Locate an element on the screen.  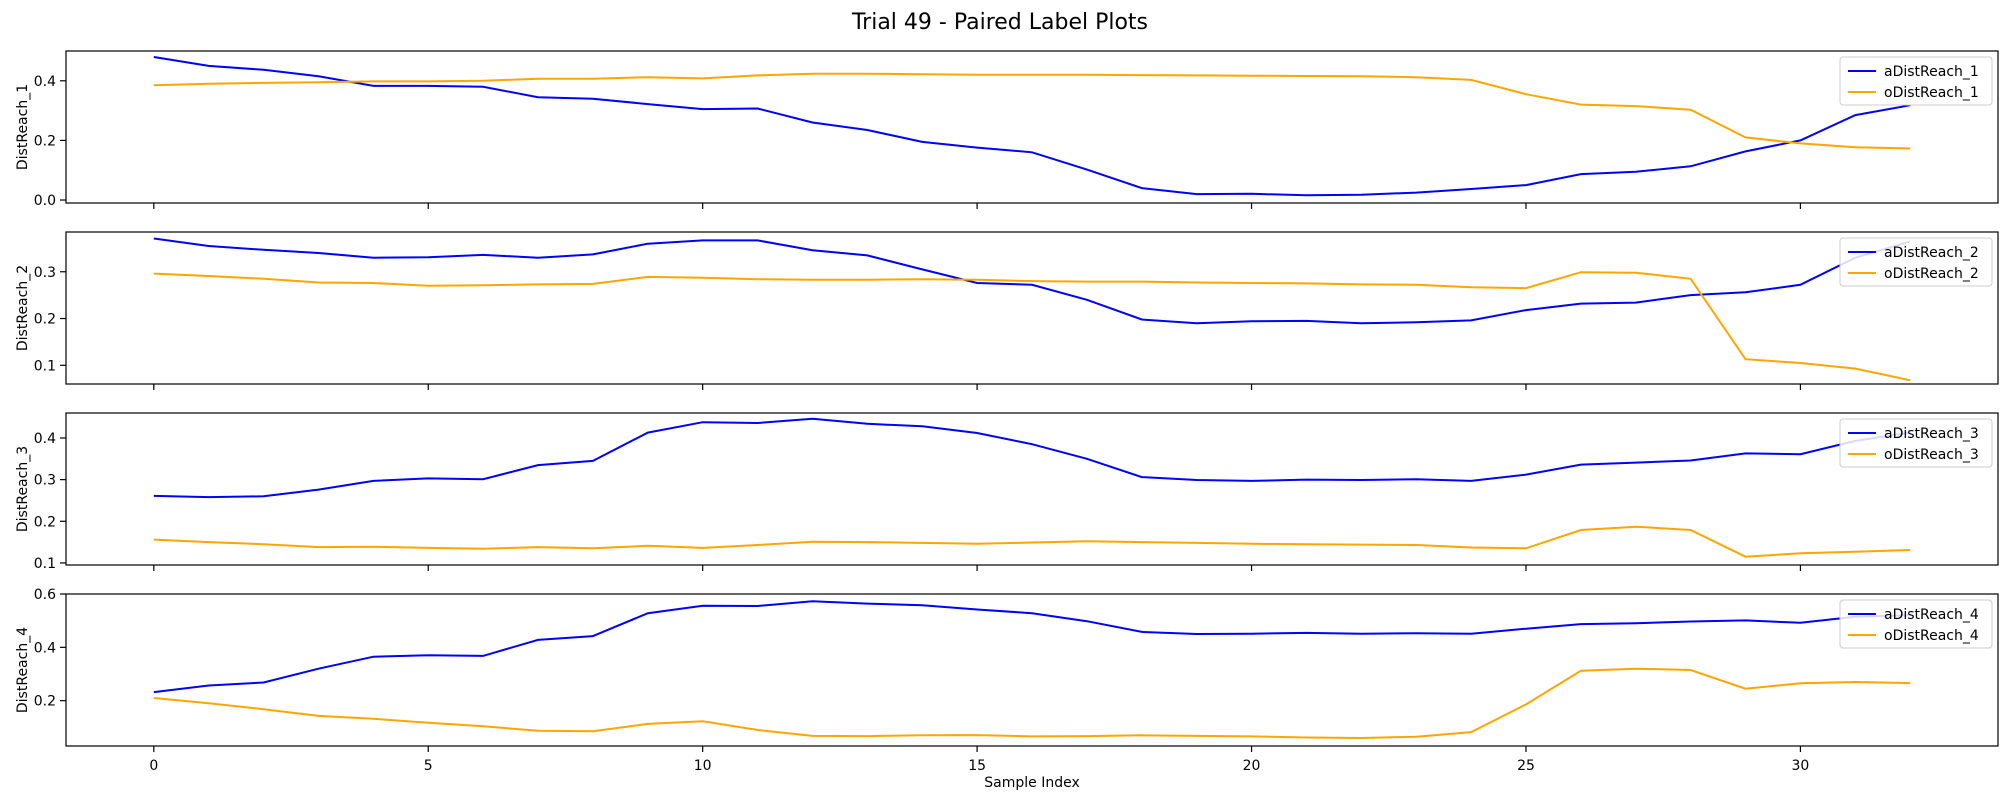
legend-label-aDistReach_3: aDistReach_3 is located at coordinates (1931, 434).